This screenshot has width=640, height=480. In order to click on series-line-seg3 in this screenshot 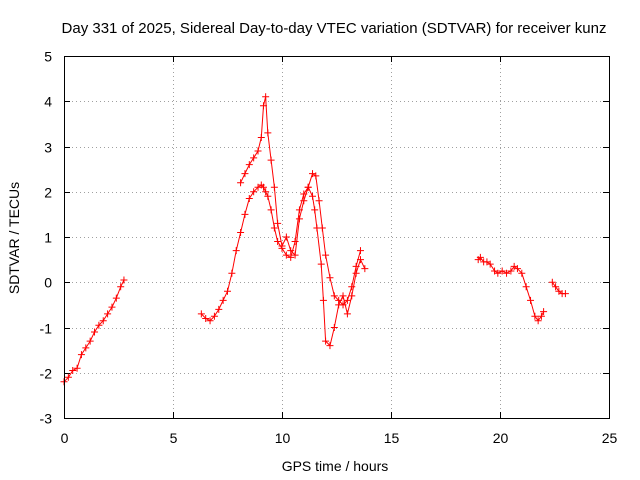, I will do `click(300, 201)`.